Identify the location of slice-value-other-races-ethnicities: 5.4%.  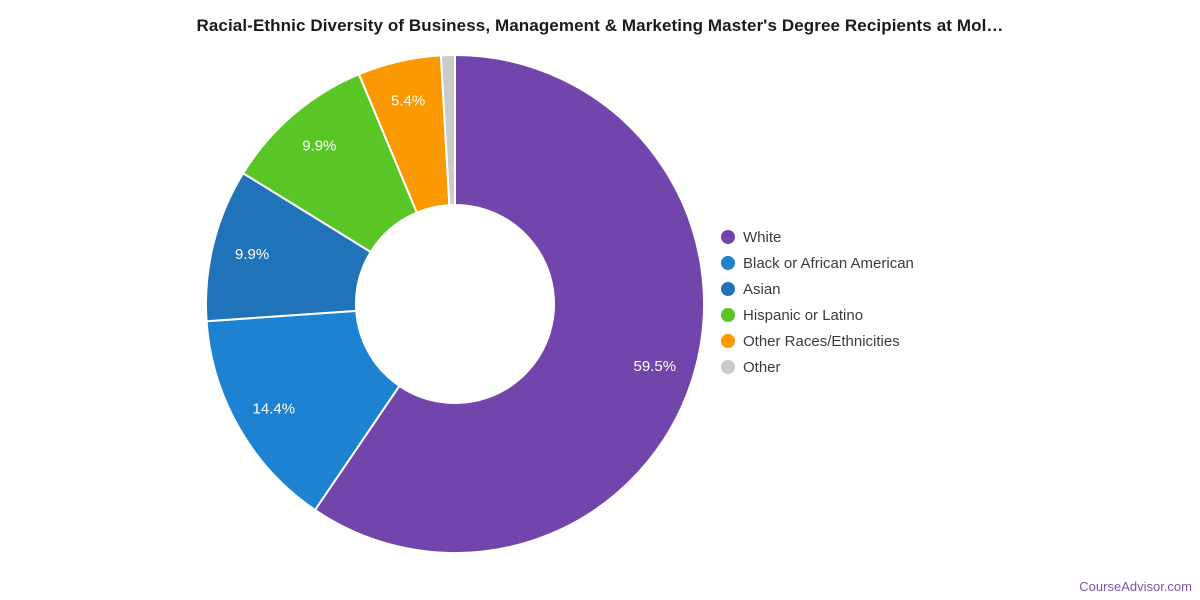
(408, 101).